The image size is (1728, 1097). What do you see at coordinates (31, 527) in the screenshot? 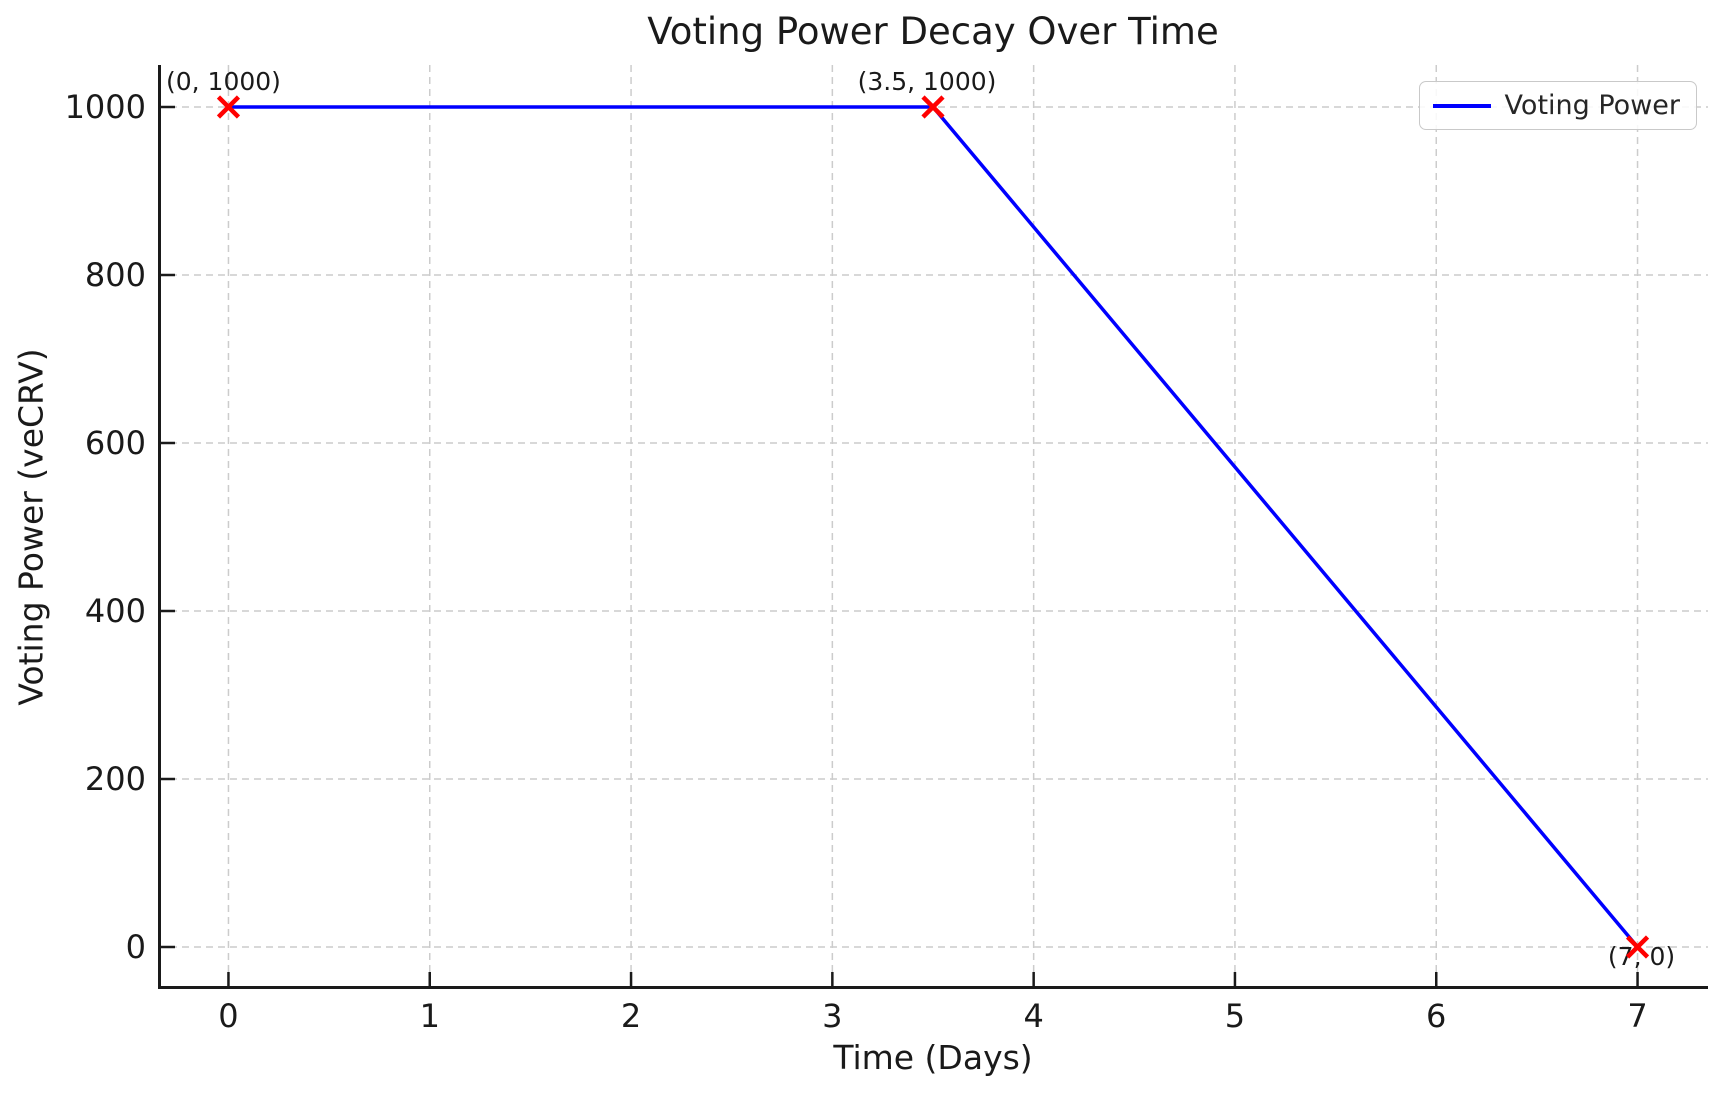
I see `y-axis-label: Voting Power (veCRV)` at bounding box center [31, 527].